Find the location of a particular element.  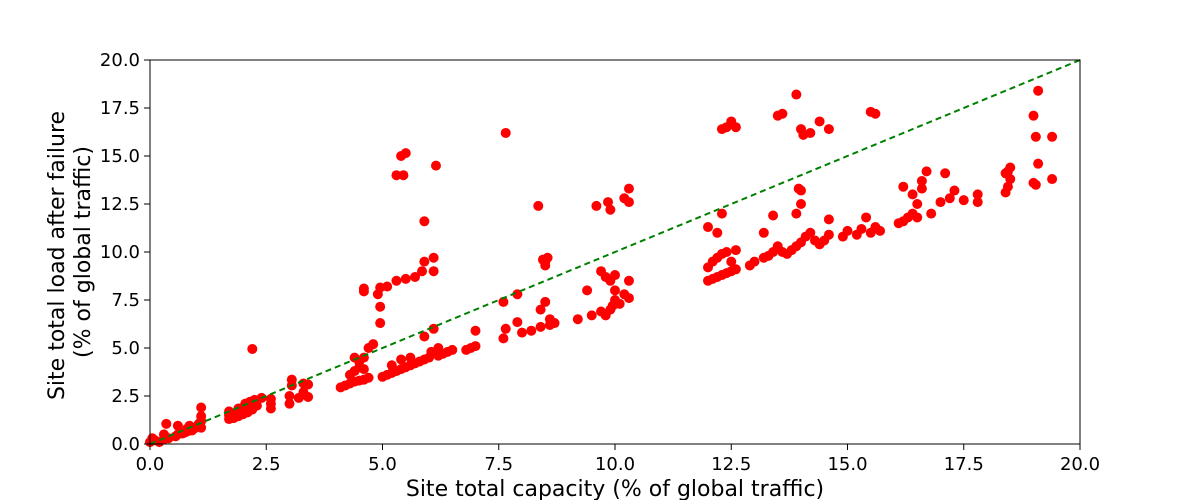

y-tick-label: 0.0 is located at coordinates (125, 444).